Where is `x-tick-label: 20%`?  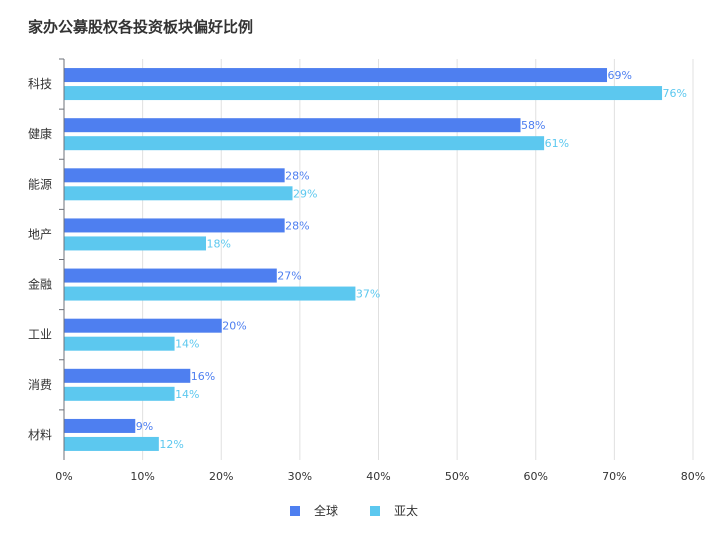
x-tick-label: 20% is located at coordinates (221, 476).